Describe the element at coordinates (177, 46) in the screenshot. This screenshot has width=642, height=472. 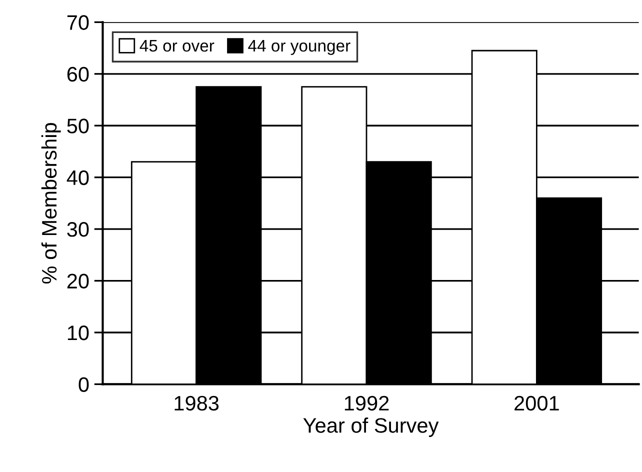
I see `legend-label: 45 or over` at that location.